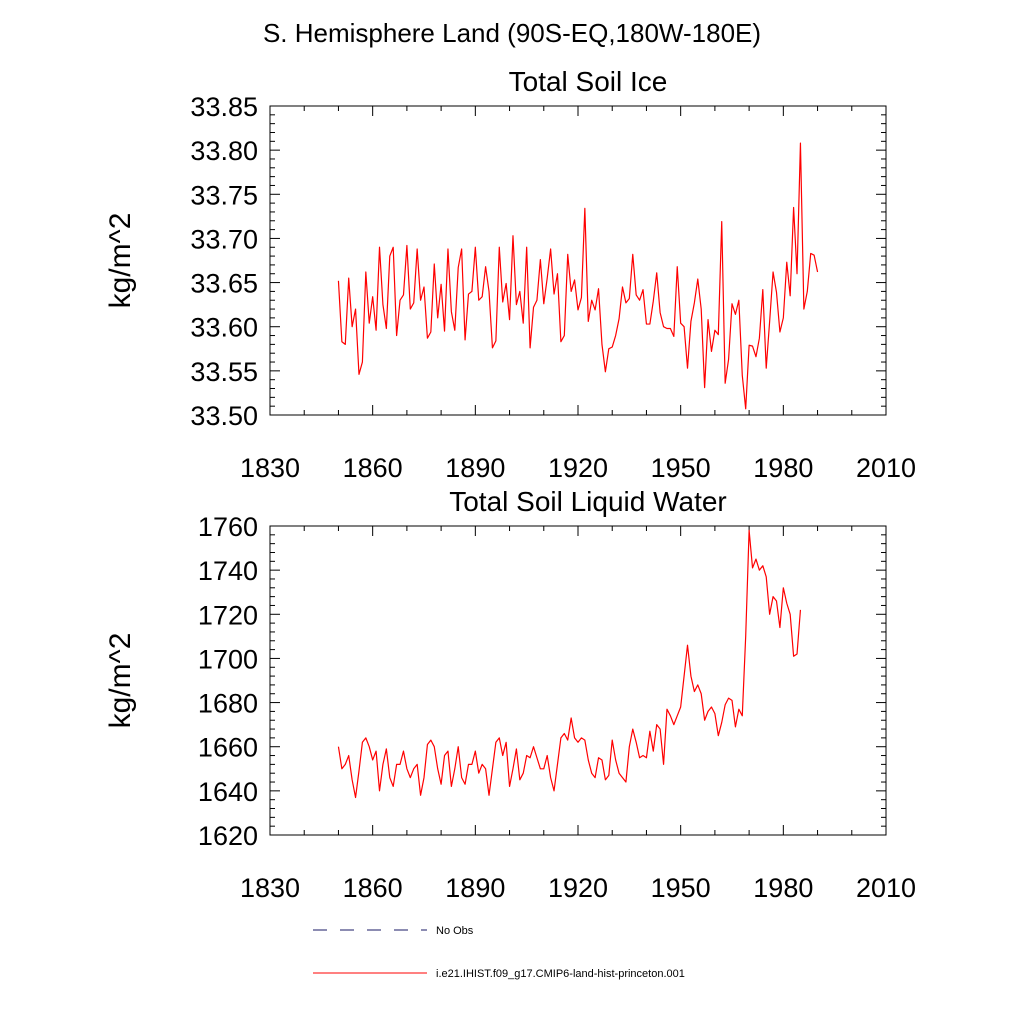  Describe the element at coordinates (224, 195) in the screenshot. I see `y-tick-label: 33.75` at that location.